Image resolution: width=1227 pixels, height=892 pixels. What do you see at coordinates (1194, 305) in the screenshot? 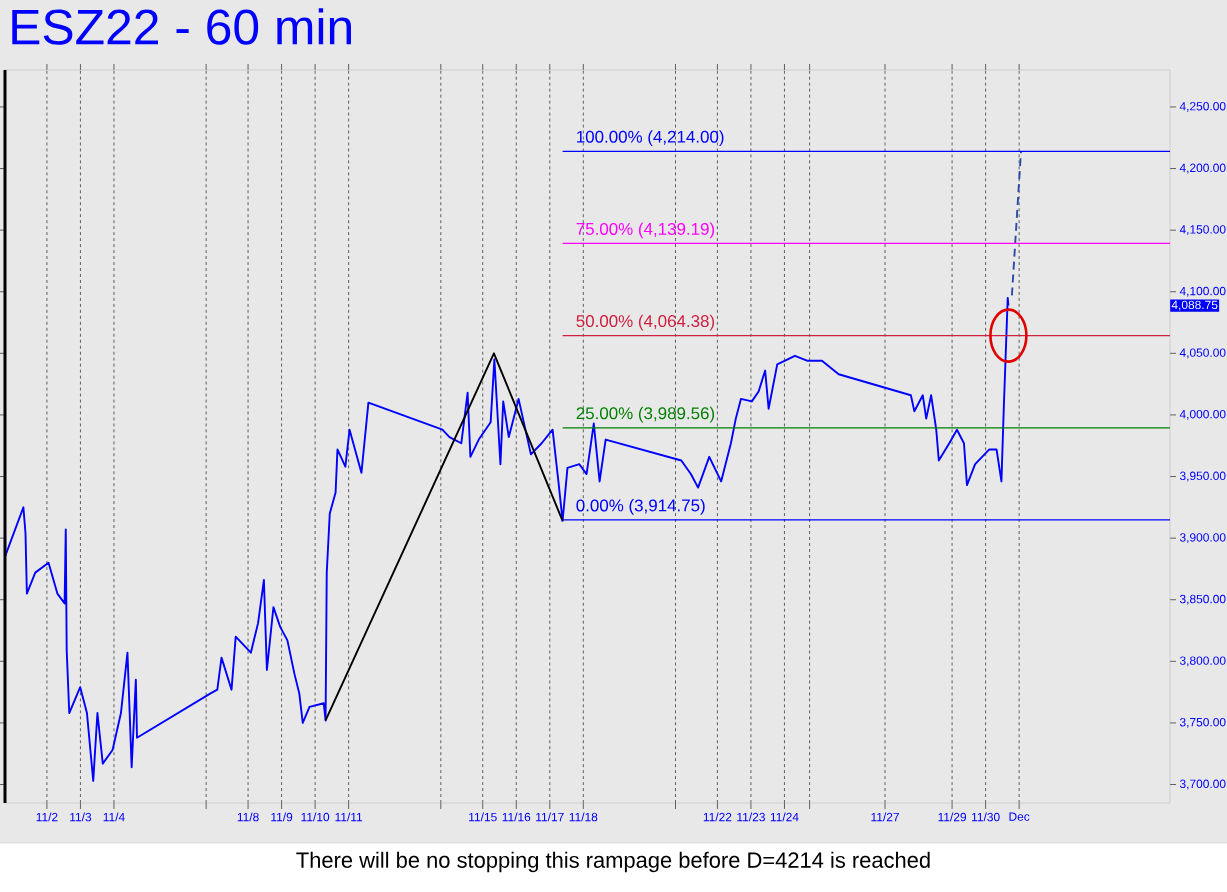
I see `text: 4,088.75` at bounding box center [1194, 305].